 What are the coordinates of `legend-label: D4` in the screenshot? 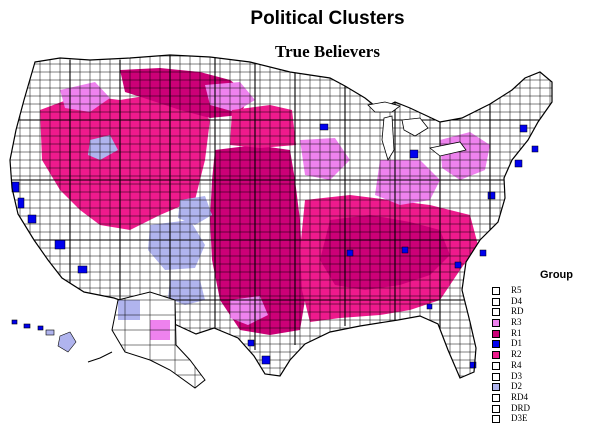 It's located at (516, 300).